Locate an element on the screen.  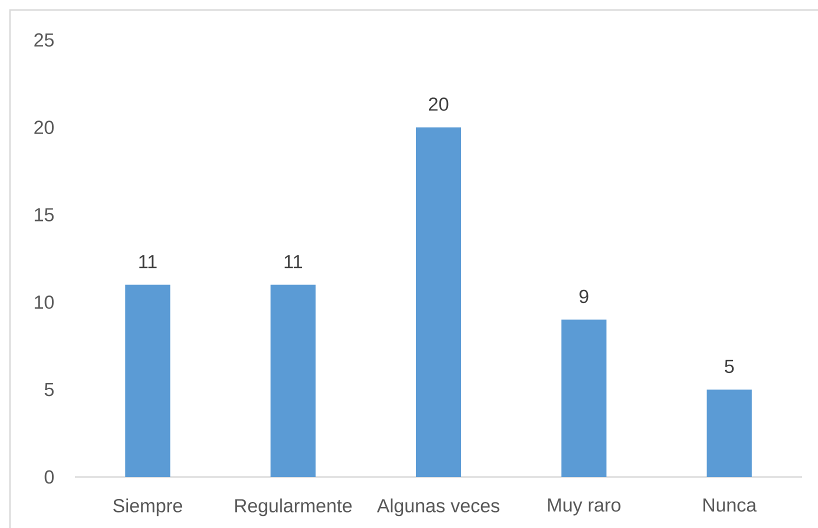
y-tick-label: 15 is located at coordinates (44, 215).